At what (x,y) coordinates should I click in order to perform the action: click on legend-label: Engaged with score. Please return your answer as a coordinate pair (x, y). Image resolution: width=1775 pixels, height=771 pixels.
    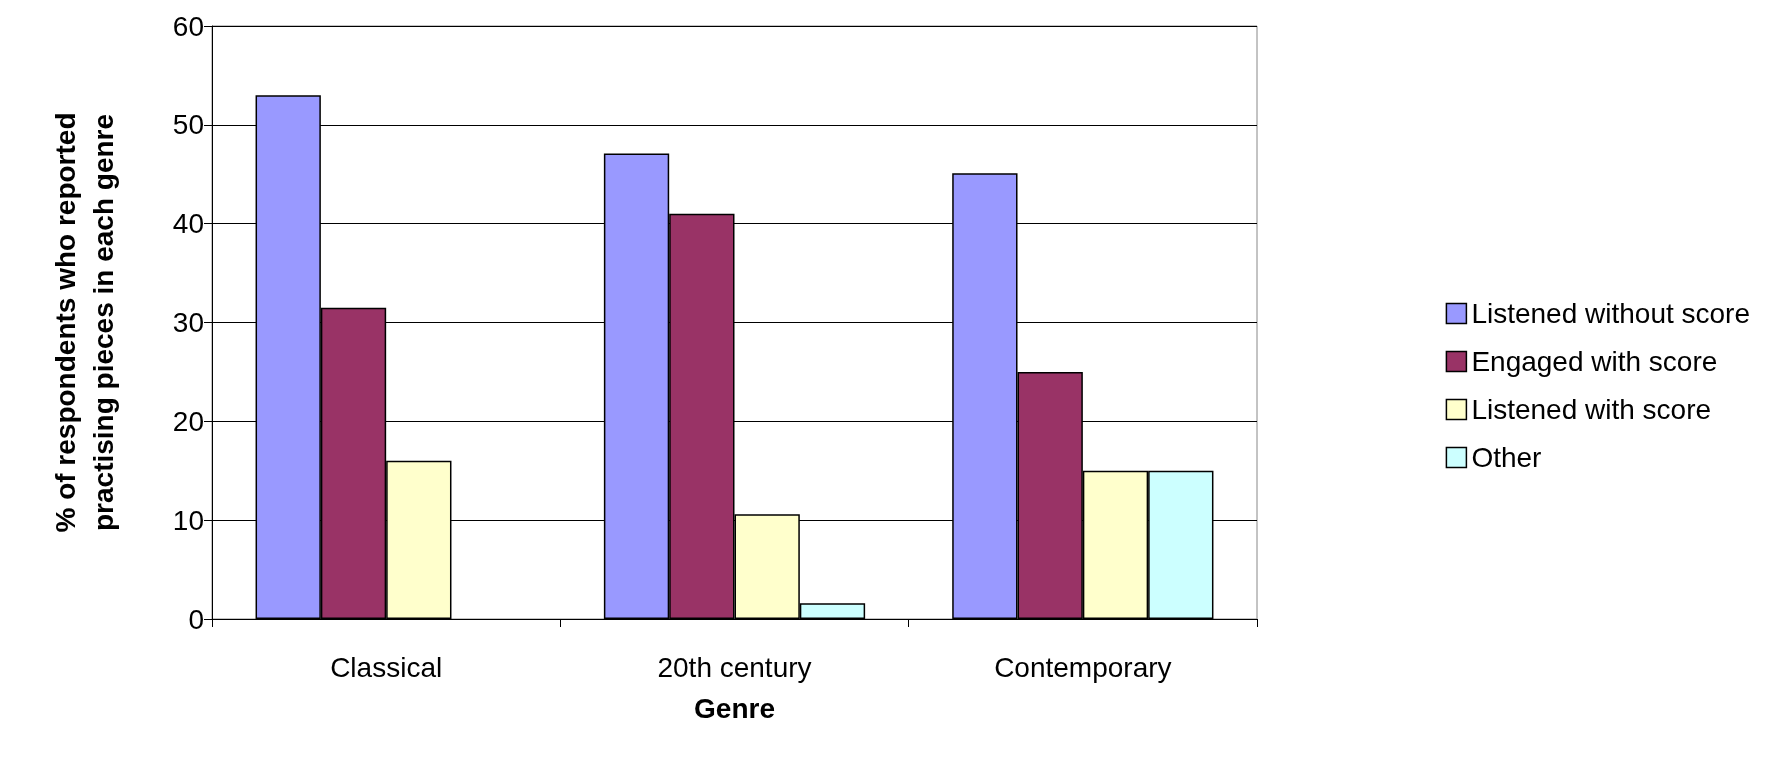
    Looking at the image, I should click on (1594, 361).